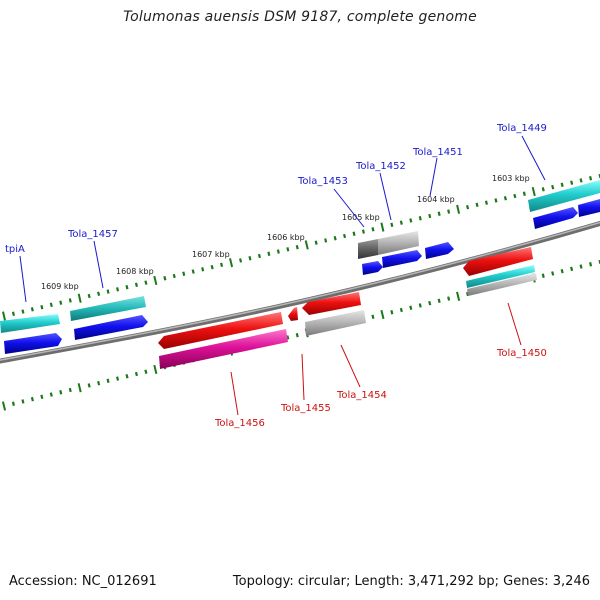 The width and height of the screenshot is (600, 600). What do you see at coordinates (135, 271) in the screenshot?
I see `scale-label-1608: 1608 kbp` at bounding box center [135, 271].